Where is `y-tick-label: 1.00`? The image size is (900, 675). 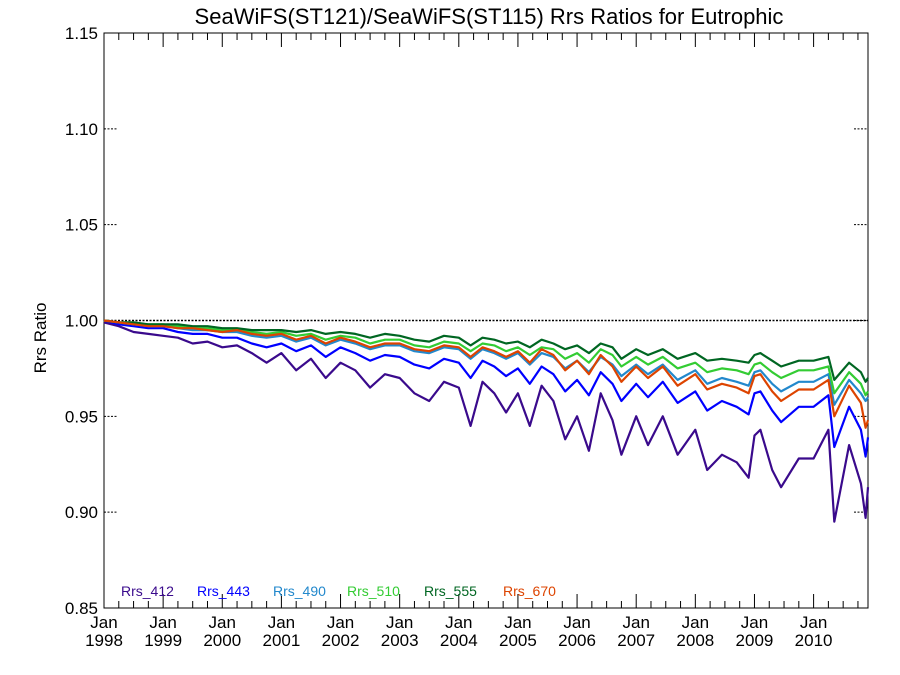
y-tick-label: 1.00 is located at coordinates (81, 321).